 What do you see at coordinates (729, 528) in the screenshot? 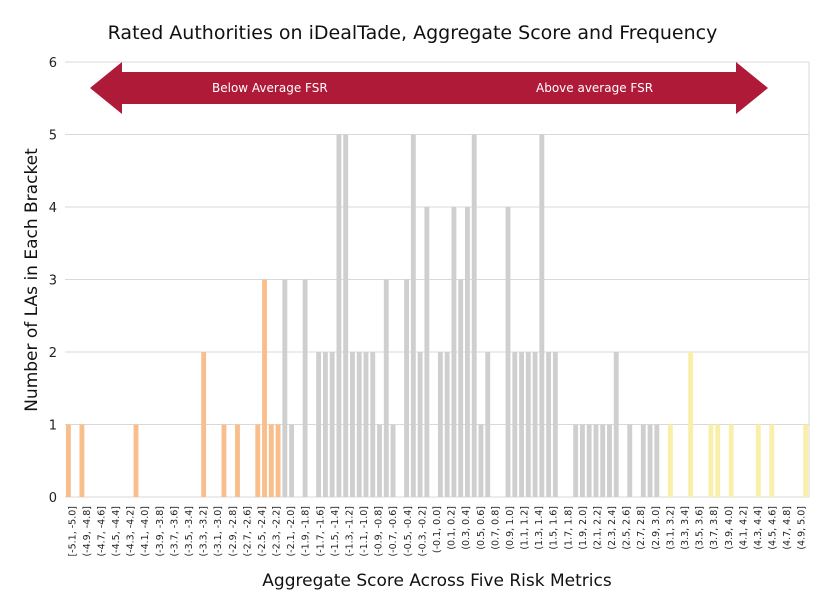
I see `x-tick-label: (3.9, 4.0]` at bounding box center [729, 528].